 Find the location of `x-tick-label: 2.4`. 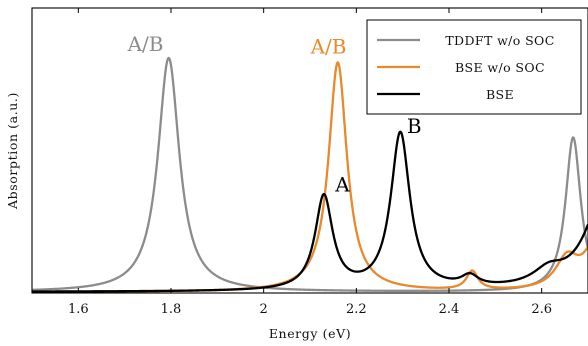

x-tick-label: 2.4 is located at coordinates (449, 309).